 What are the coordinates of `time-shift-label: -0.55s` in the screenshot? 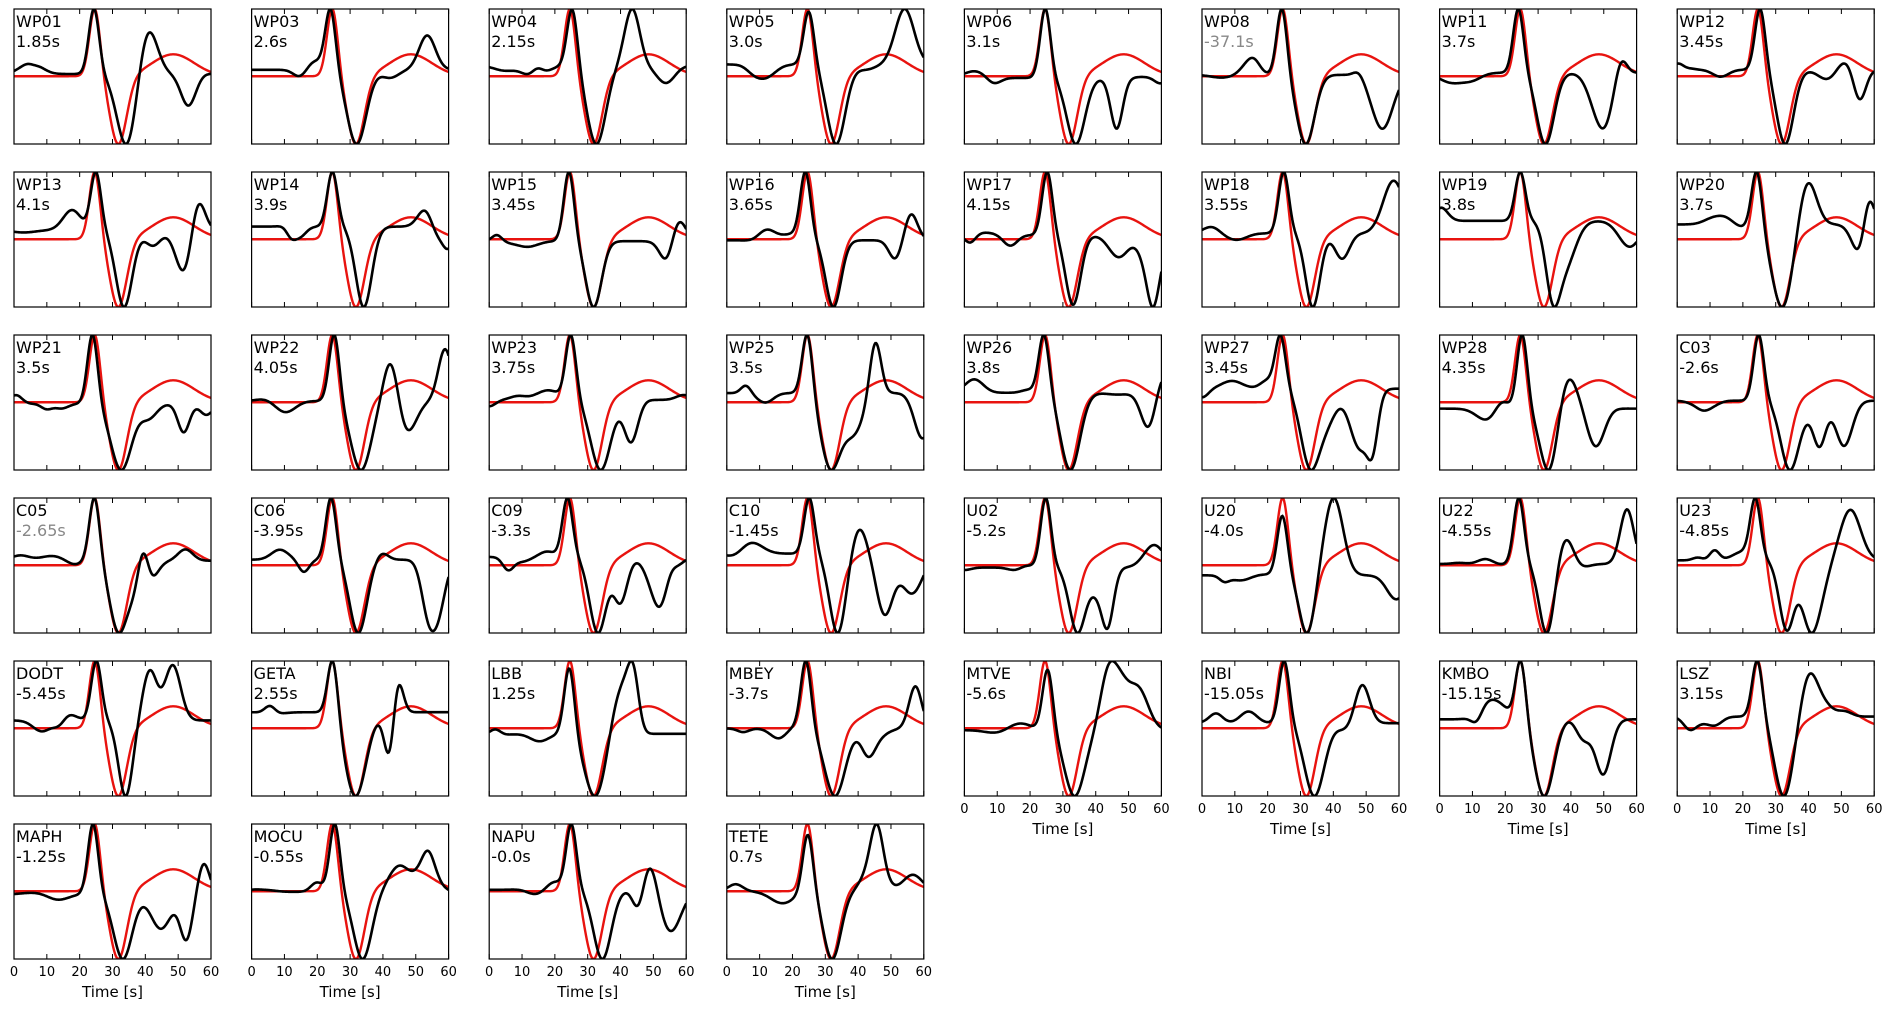 It's located at (279, 856).